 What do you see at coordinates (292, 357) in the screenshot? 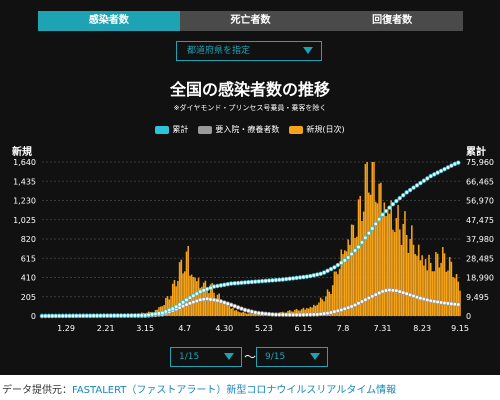
I see `date-to-select: 9/15` at bounding box center [292, 357].